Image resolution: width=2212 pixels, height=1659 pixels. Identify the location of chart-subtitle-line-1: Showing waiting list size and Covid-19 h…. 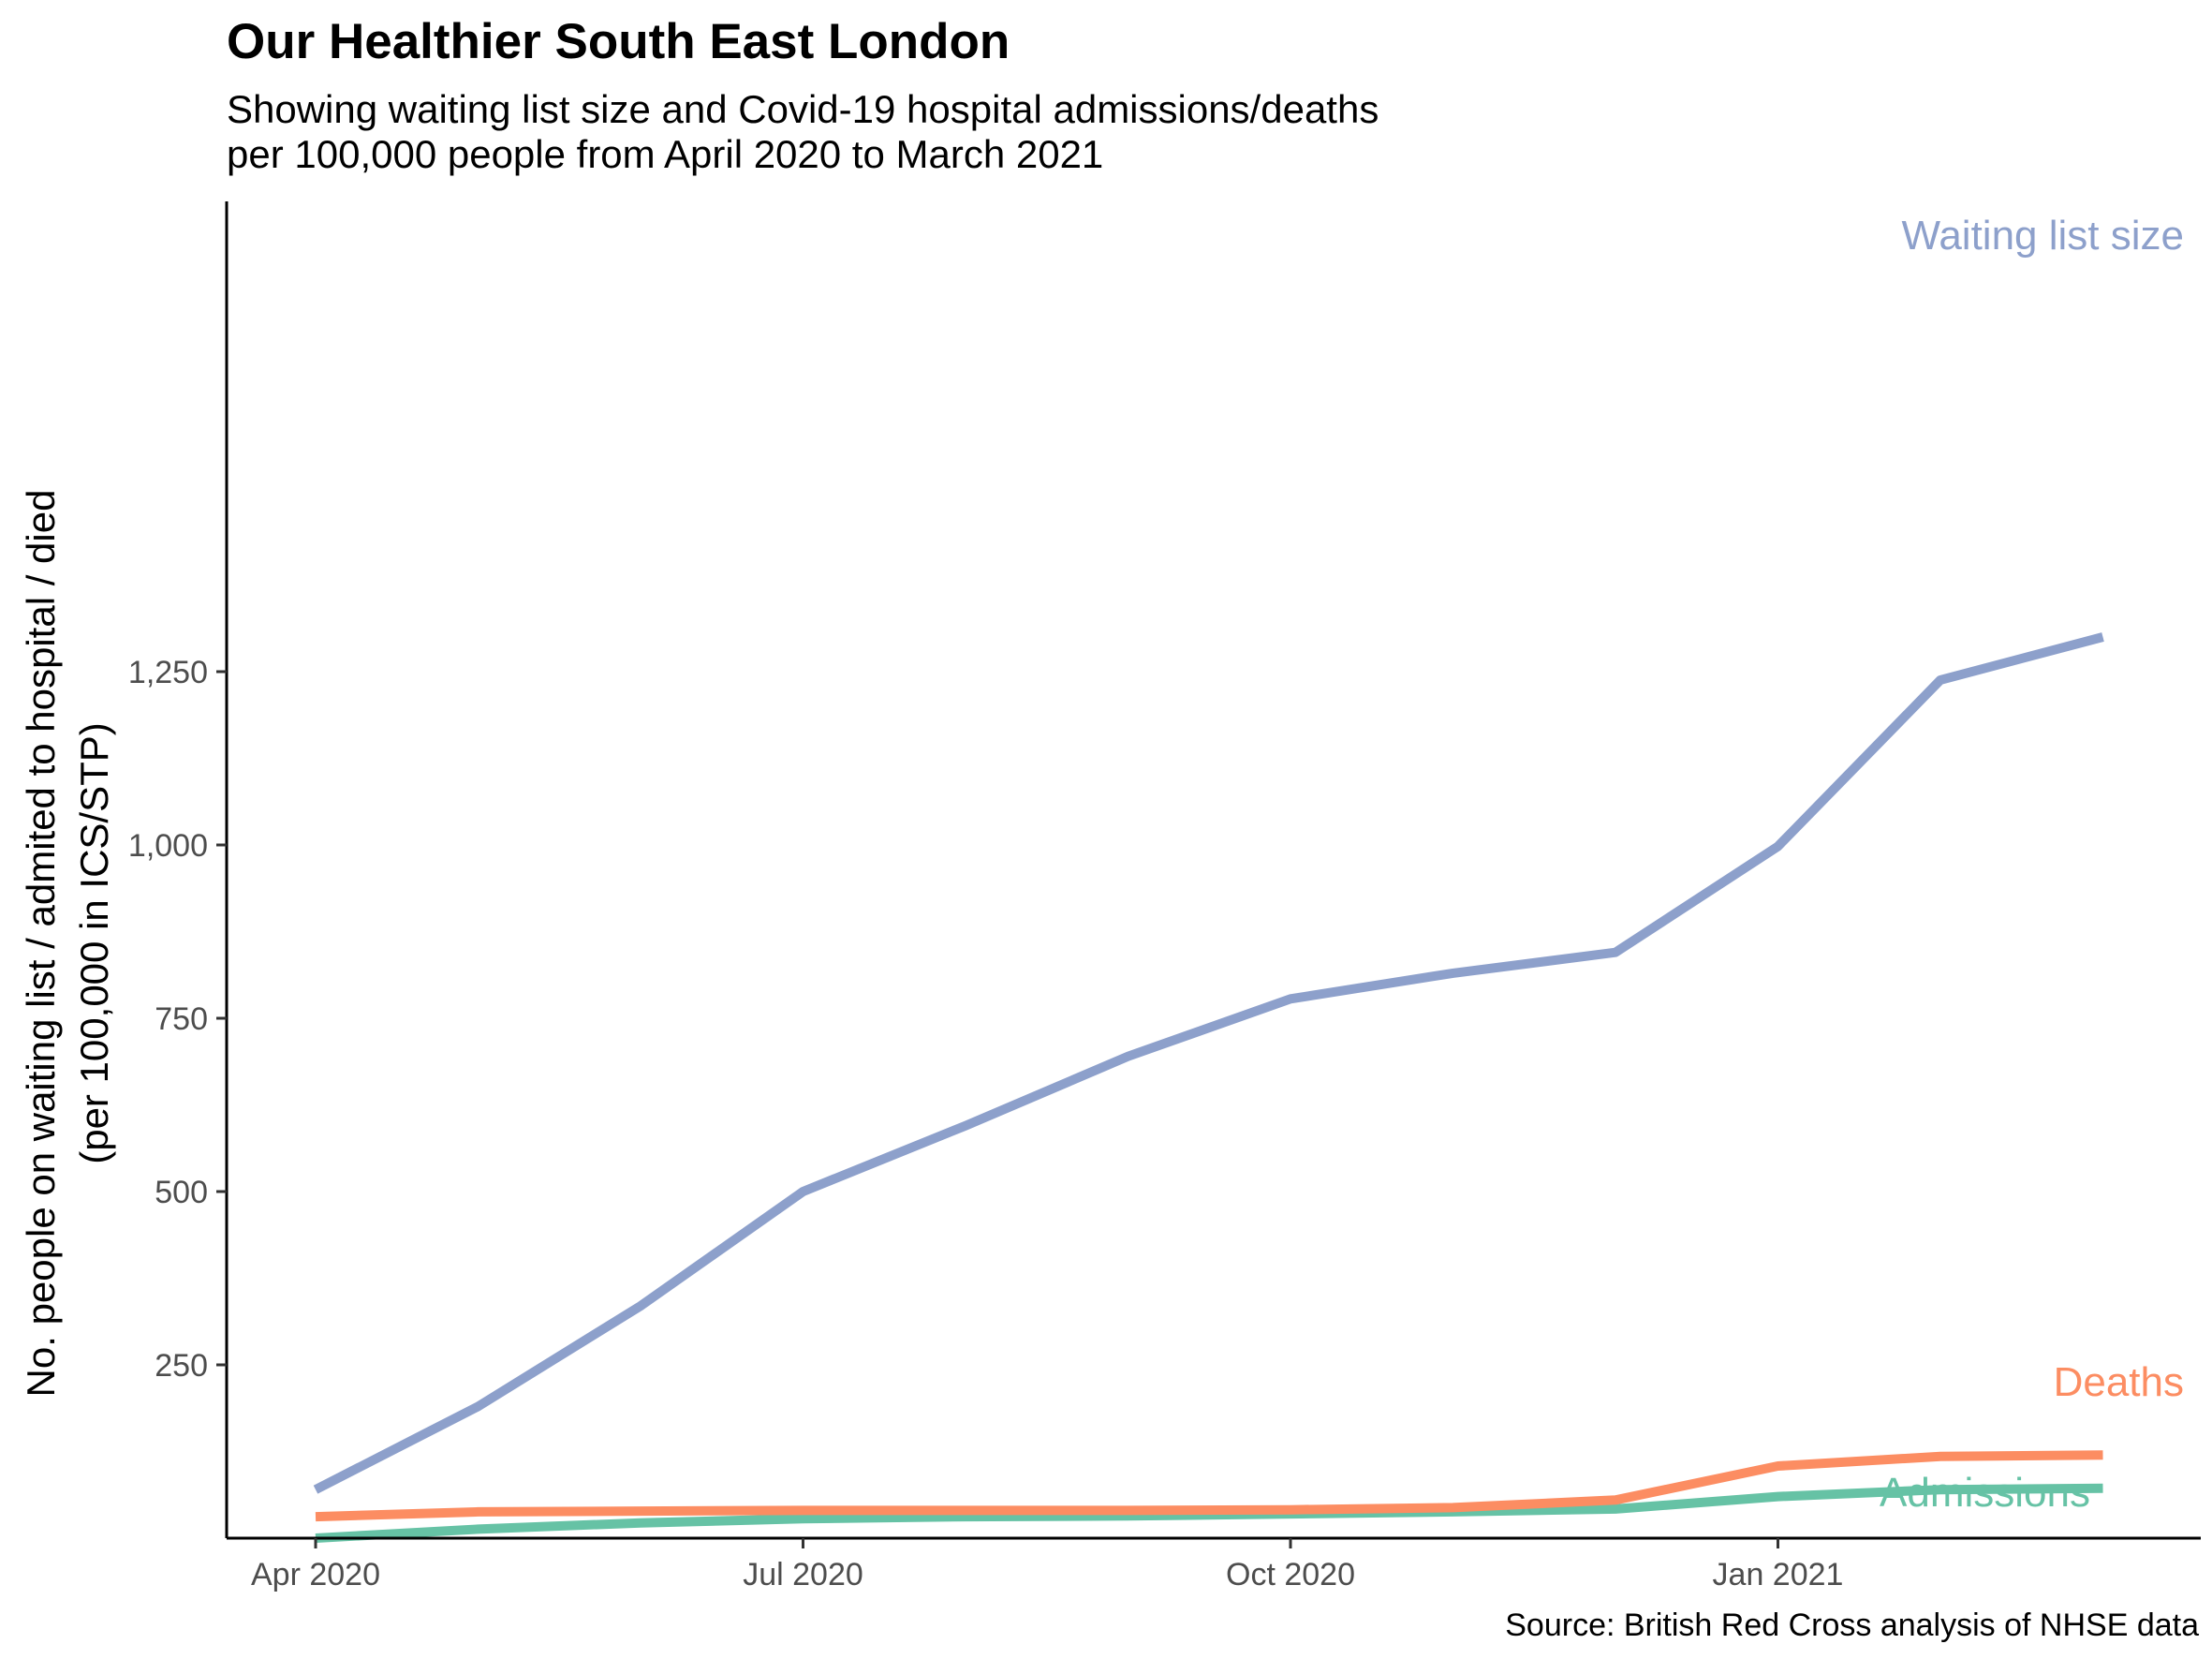
(803, 109).